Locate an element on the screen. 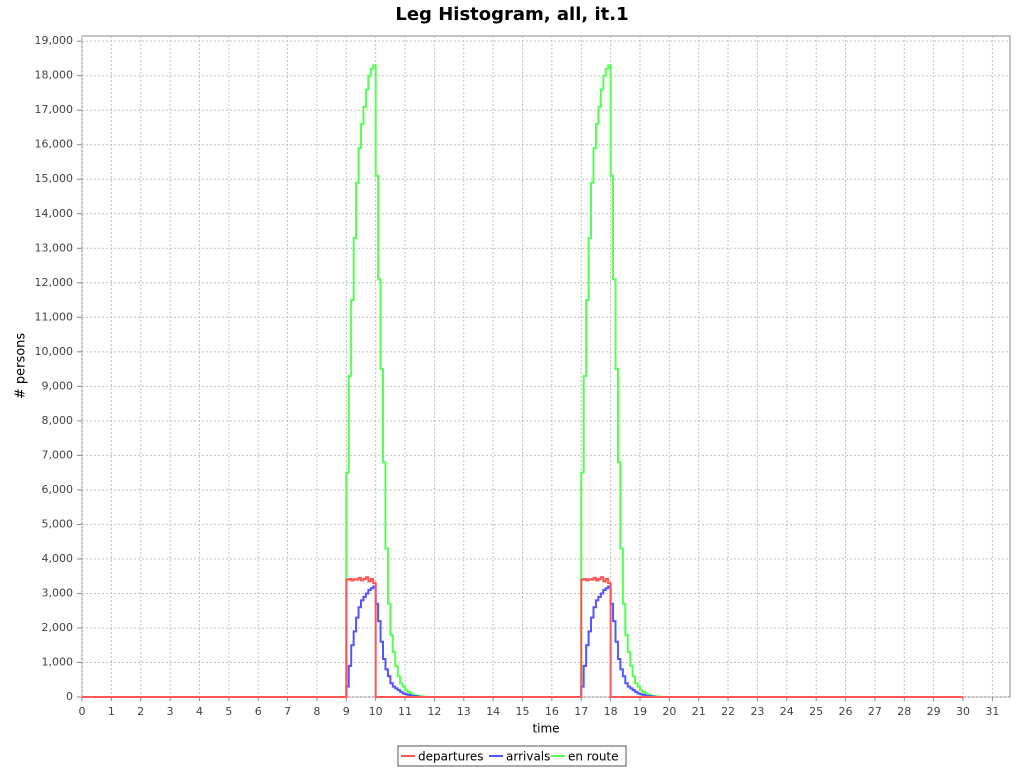 The image size is (1024, 768). y-tick-label: 19,000 is located at coordinates (54, 40).